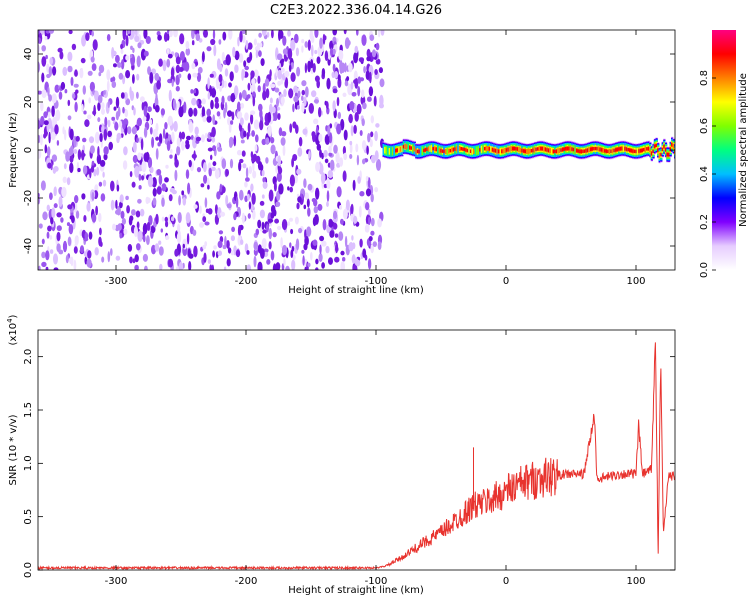 Image resolution: width=750 pixels, height=604 pixels. I want to click on x-tick-label: 100, so click(635, 581).